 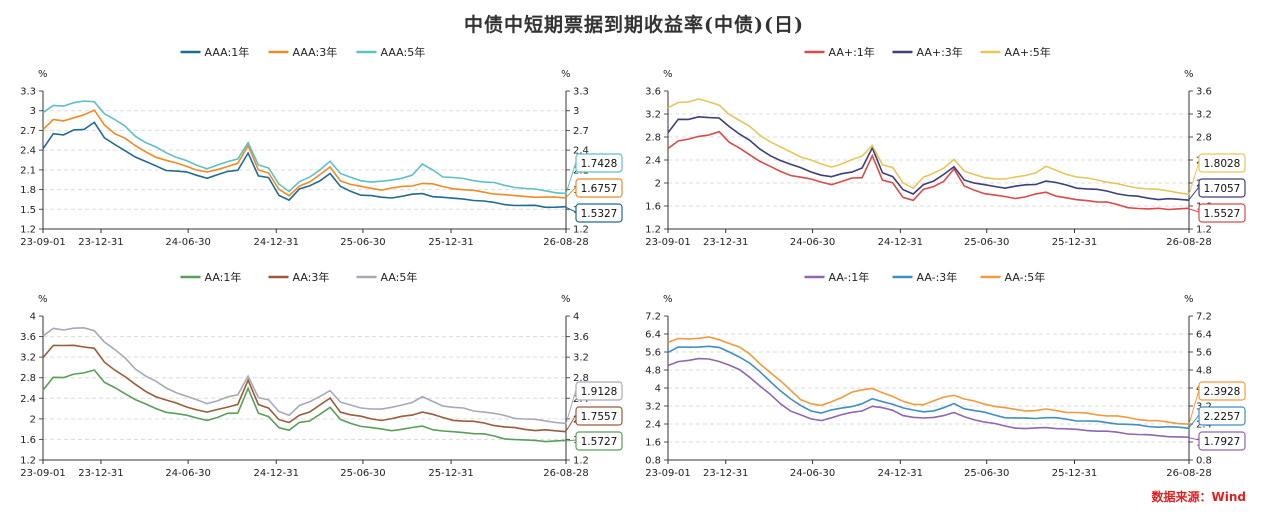 I want to click on last-value-label: 1.6757, so click(x=599, y=189).